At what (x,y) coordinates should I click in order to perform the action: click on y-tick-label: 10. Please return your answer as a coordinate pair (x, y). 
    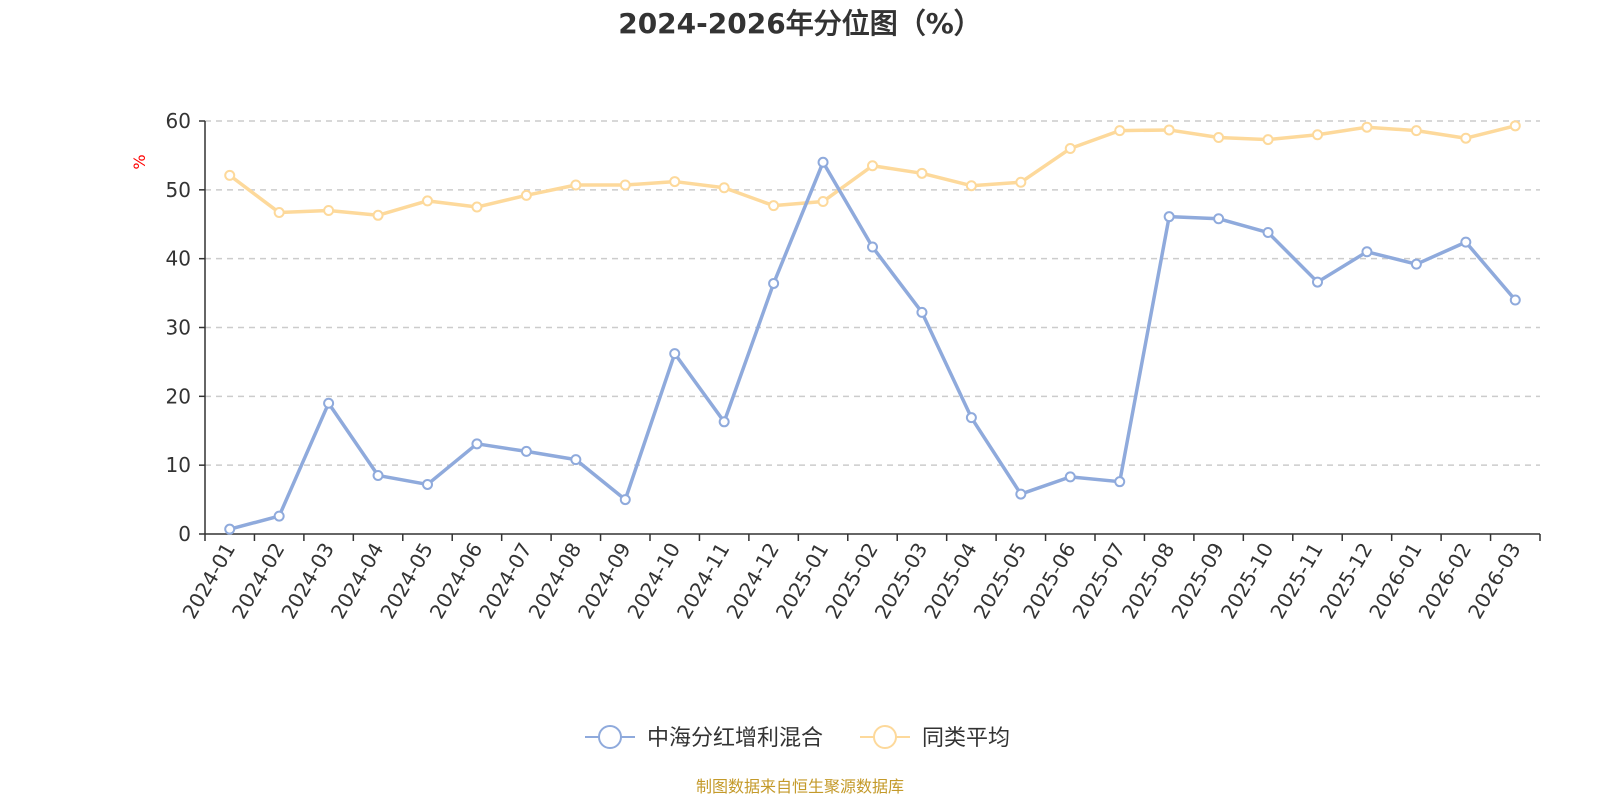
    Looking at the image, I should click on (178, 465).